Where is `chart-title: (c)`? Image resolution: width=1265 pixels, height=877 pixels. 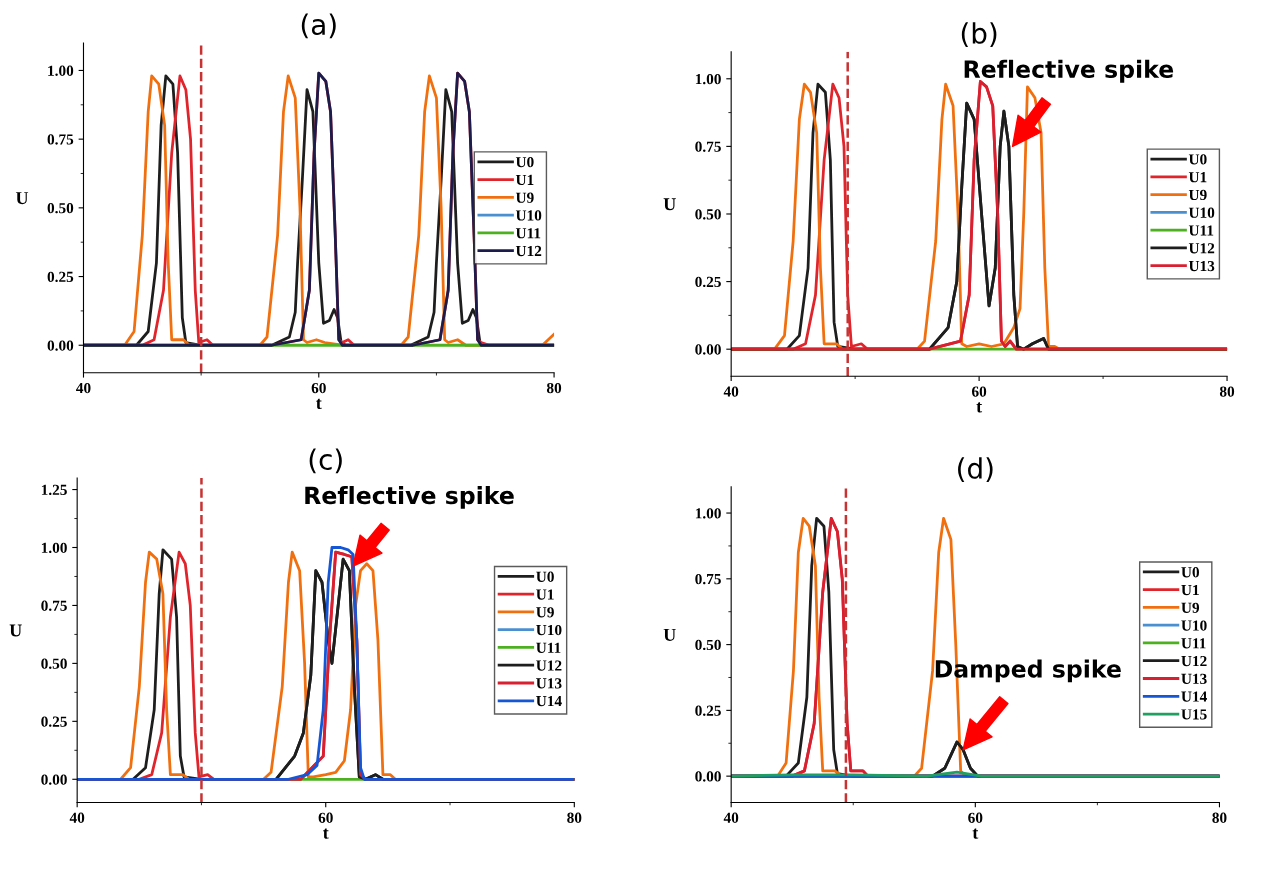 chart-title: (c) is located at coordinates (325, 461).